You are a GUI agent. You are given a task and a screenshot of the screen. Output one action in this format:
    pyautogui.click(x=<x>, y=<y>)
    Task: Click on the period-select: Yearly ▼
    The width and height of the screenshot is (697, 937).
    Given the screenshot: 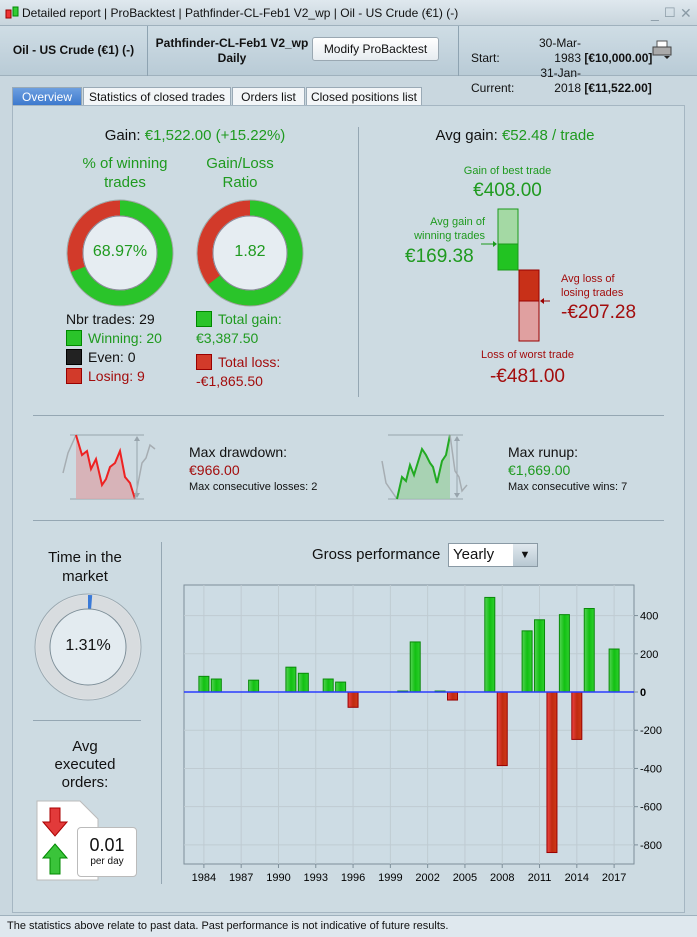 What is the action you would take?
    pyautogui.click(x=493, y=555)
    